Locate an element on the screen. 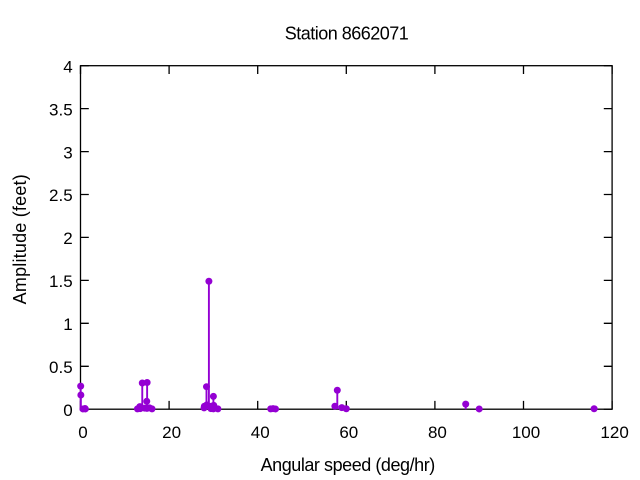 This screenshot has width=640, height=480. svg-text: Angular speed (deg/hr) is located at coordinates (348, 465).